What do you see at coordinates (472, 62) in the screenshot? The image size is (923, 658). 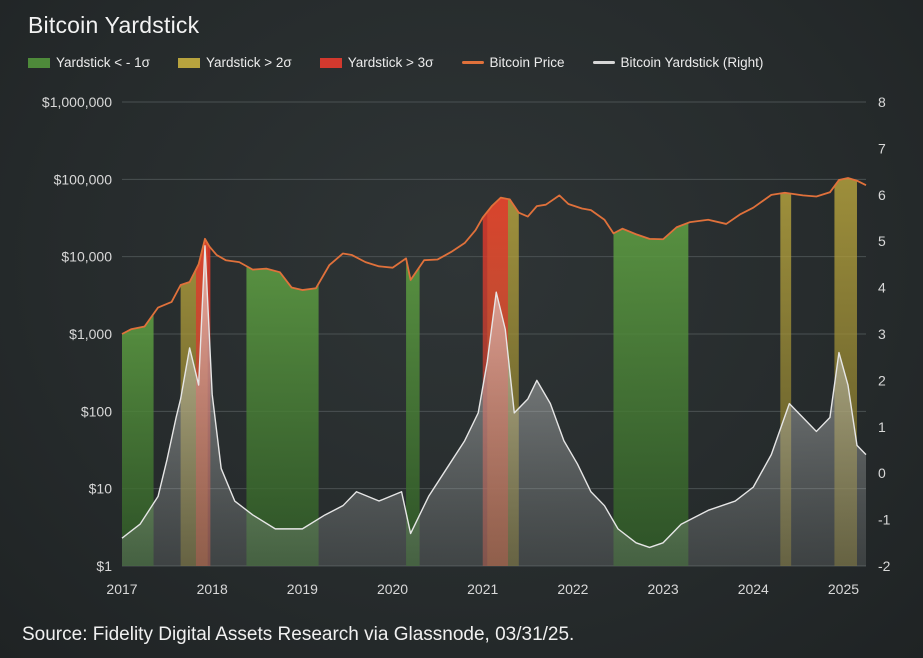 I see `legend-swatch-orange-line` at bounding box center [472, 62].